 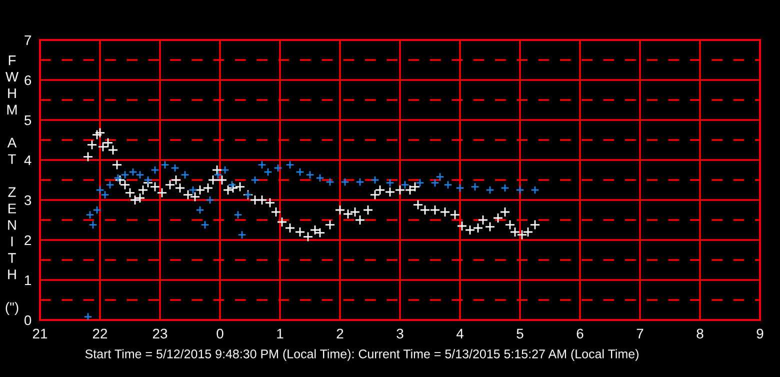 I want to click on x-tick-label: 9, so click(x=760, y=333).